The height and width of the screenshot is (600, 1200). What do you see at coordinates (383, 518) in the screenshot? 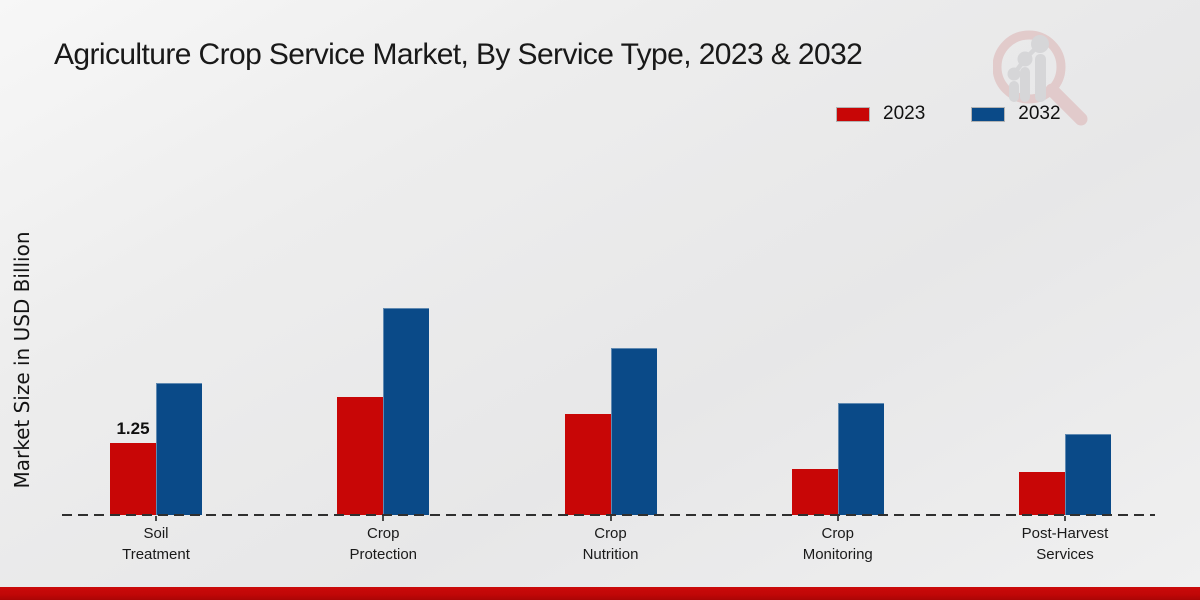
I see `x-axis-tick-crop-protection` at bounding box center [383, 518].